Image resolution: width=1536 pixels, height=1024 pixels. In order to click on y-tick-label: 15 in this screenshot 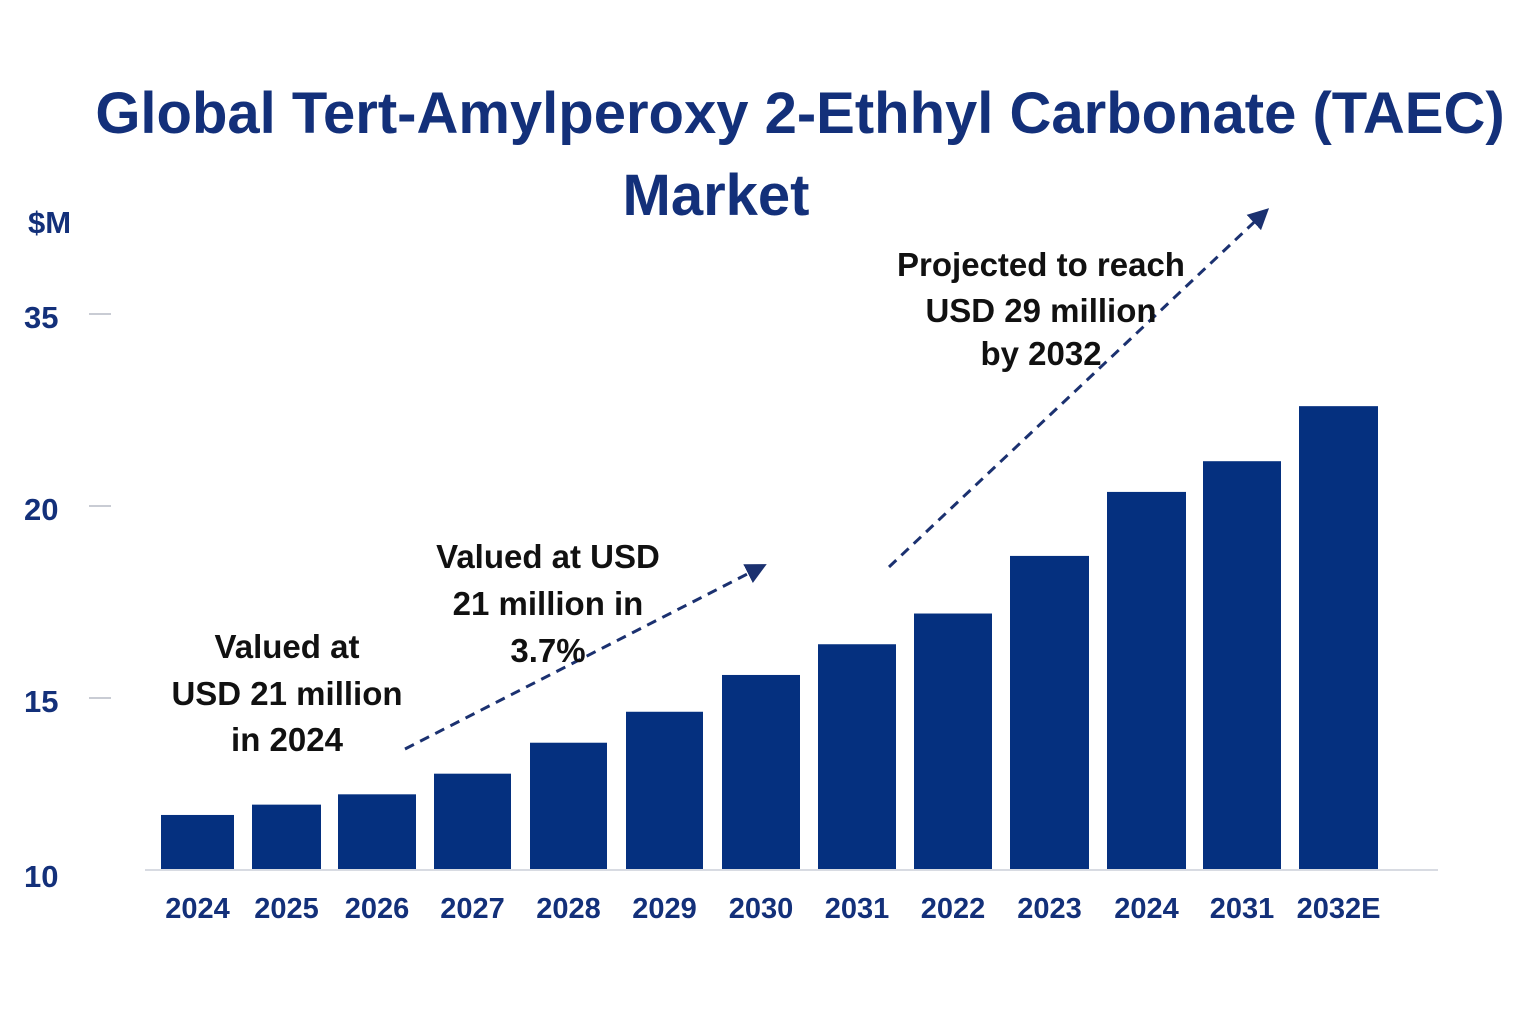, I will do `click(41, 701)`.